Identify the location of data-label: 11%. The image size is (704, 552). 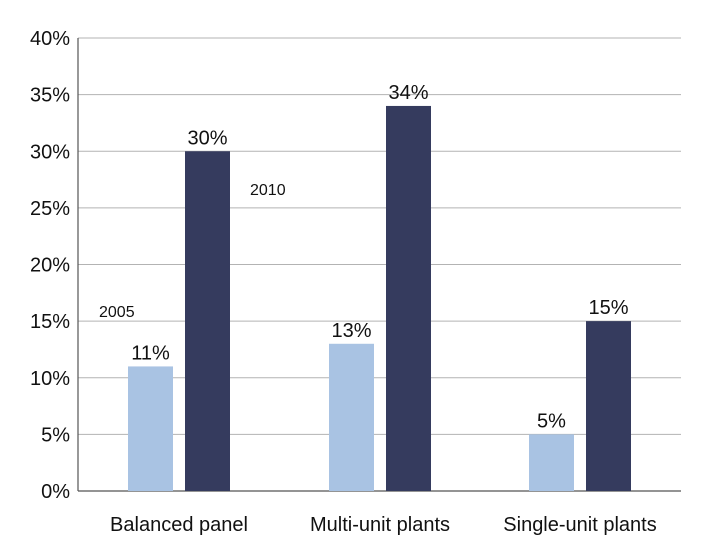
(150, 353).